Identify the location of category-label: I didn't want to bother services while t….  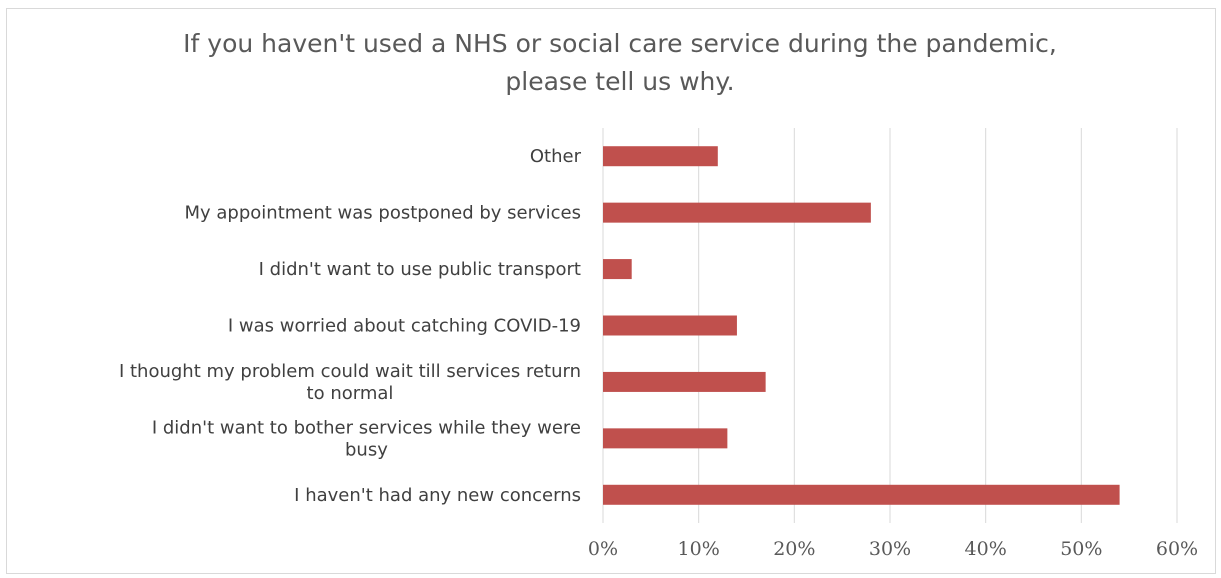
(366, 427).